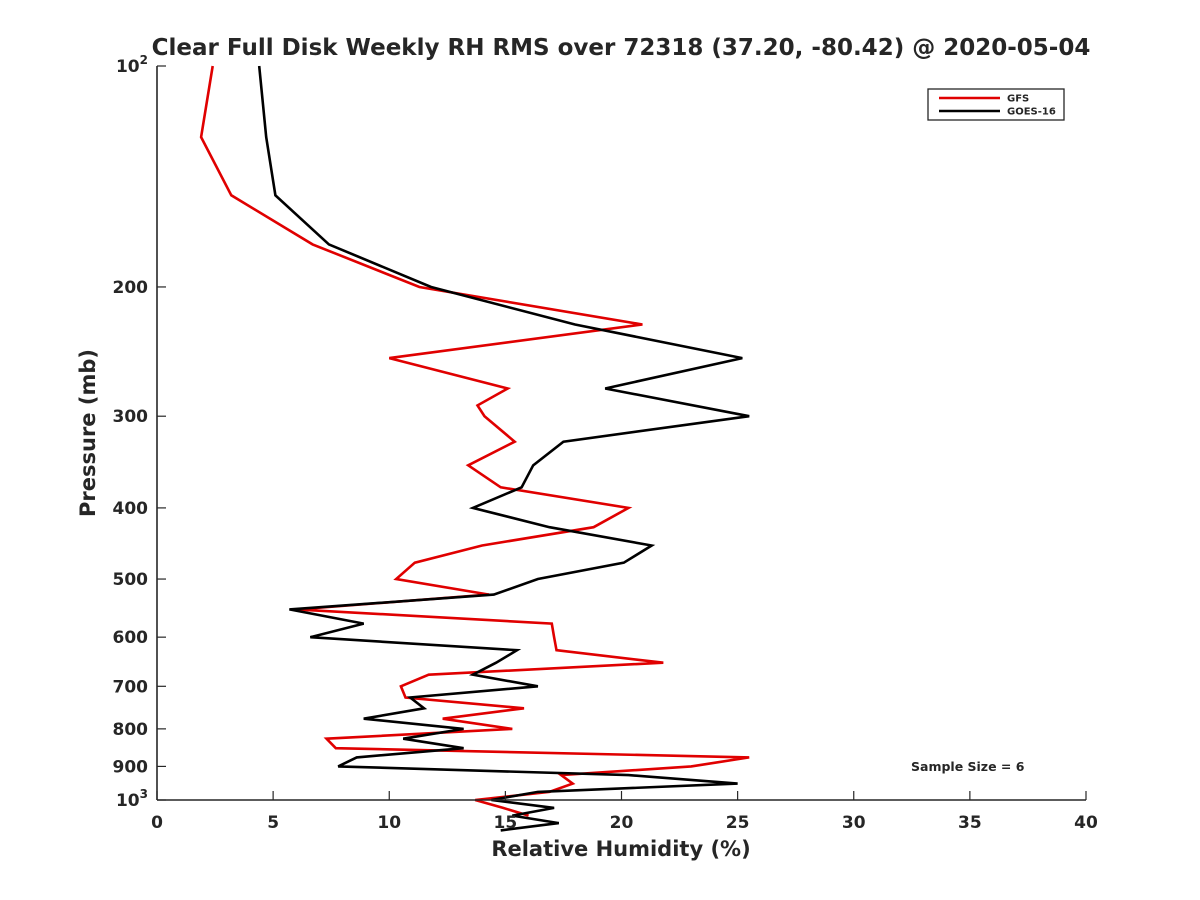  I want to click on y-axis-ticks: 10² 200 300 400 500 600 700 800 900 10³, so click(139, 432).